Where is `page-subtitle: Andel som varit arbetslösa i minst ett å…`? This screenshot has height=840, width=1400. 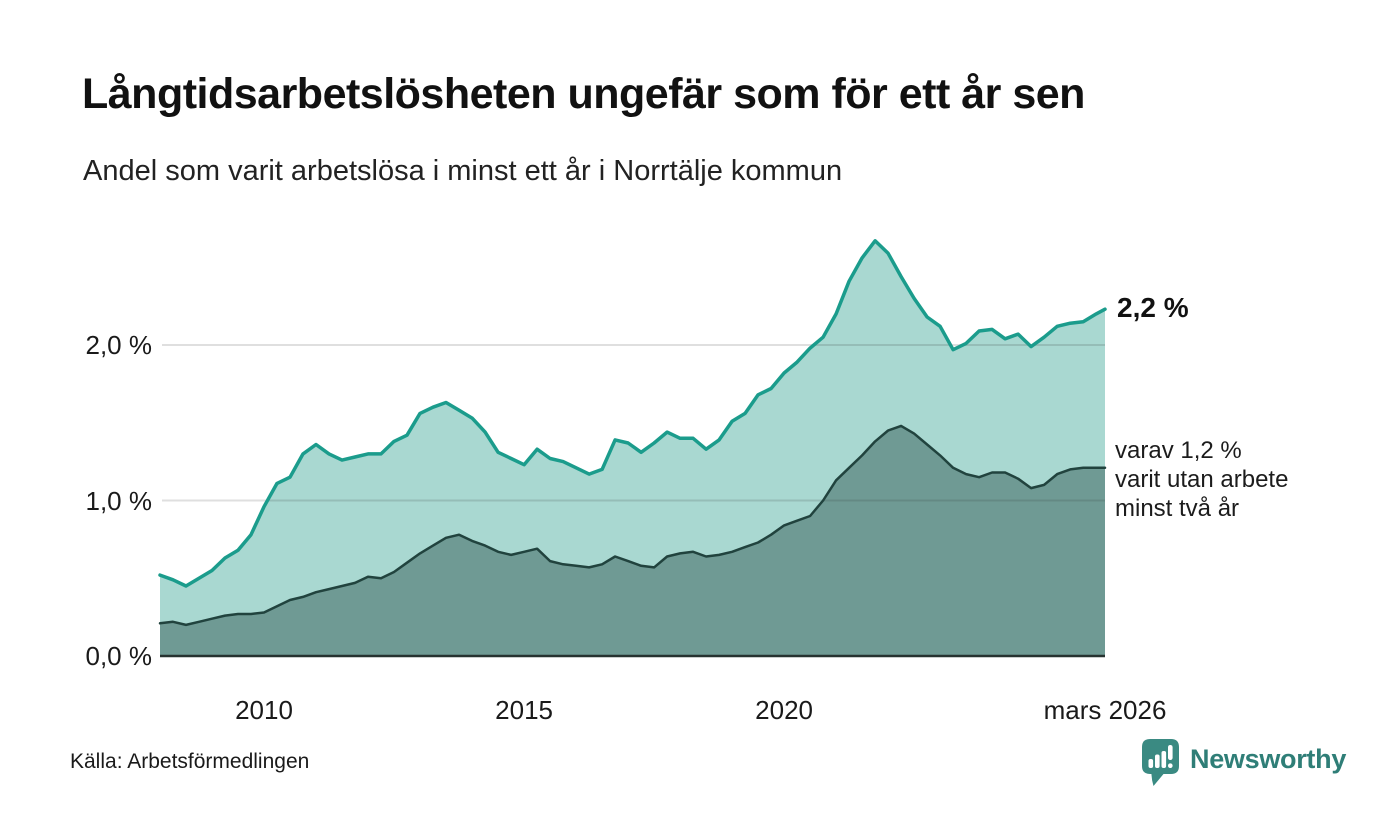 page-subtitle: Andel som varit arbetslösa i minst ett å… is located at coordinates (463, 171).